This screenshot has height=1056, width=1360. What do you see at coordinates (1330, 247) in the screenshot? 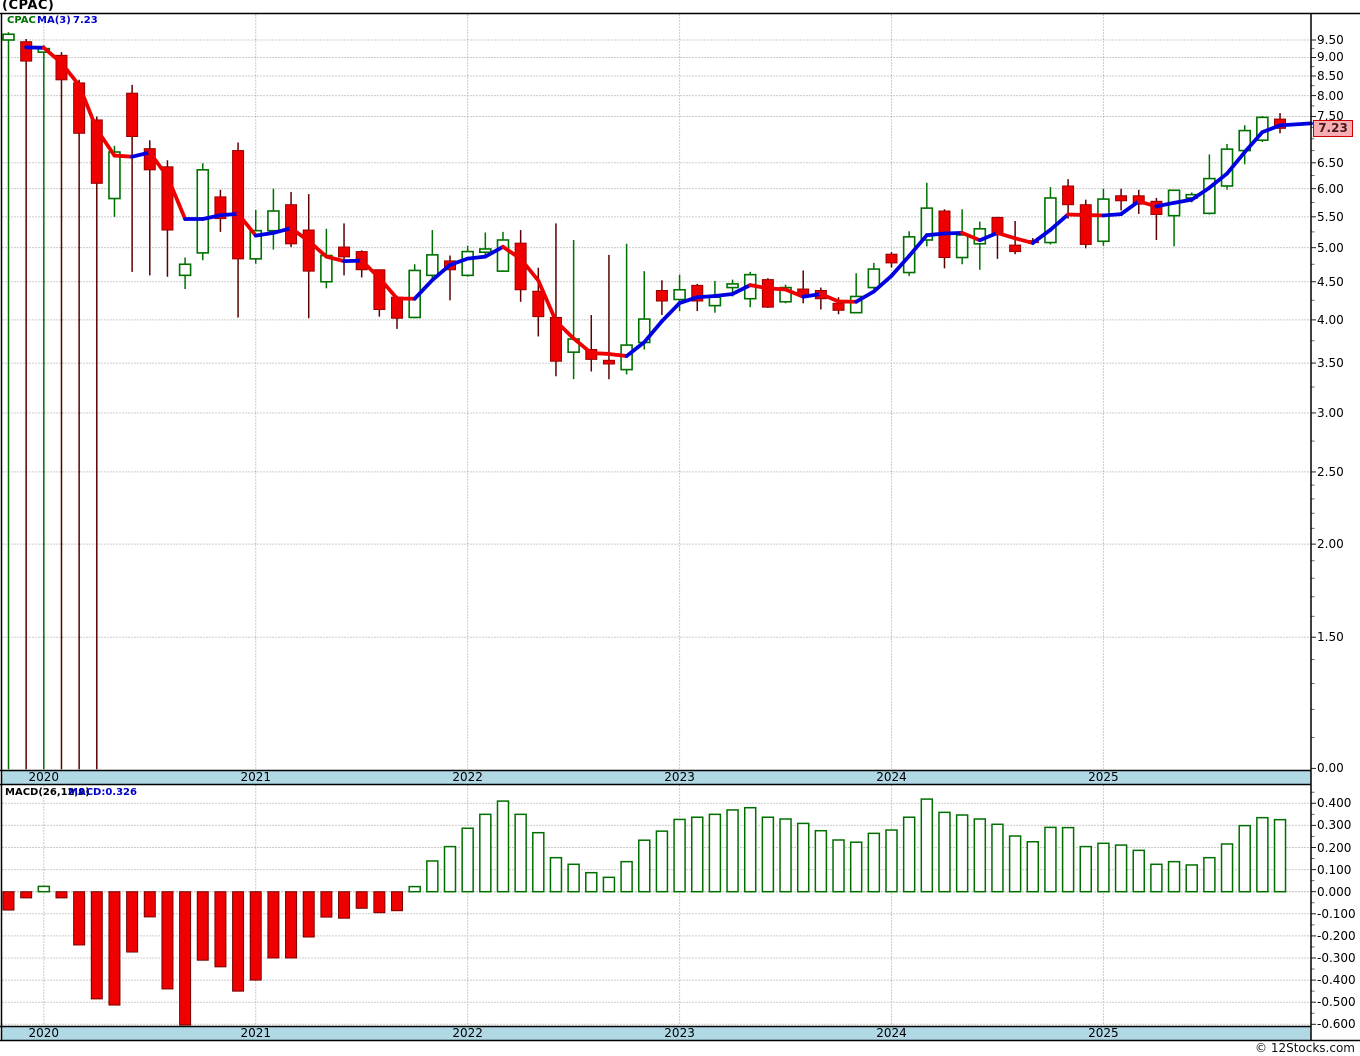
I see `price-axis-label: 5.00` at bounding box center [1330, 247].